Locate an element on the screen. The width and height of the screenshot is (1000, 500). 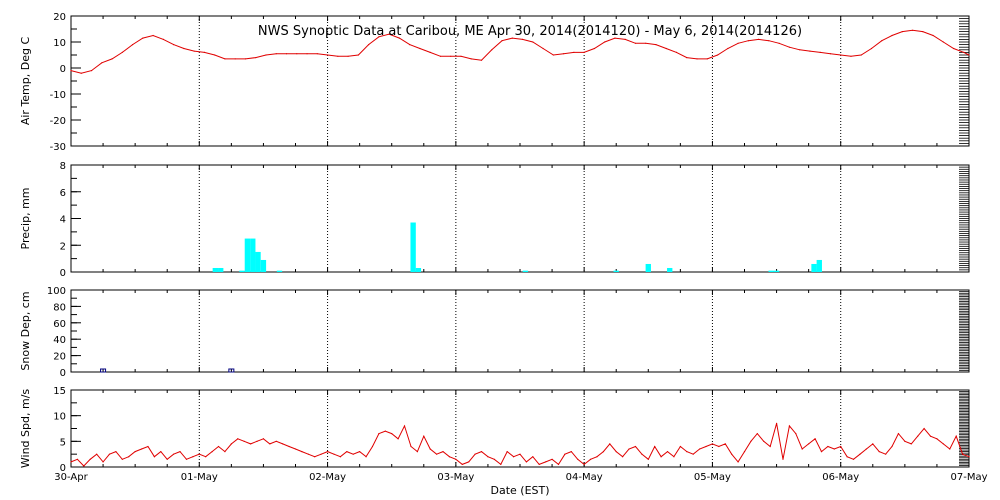
y-tick-label: 6 is located at coordinates (63, 193).